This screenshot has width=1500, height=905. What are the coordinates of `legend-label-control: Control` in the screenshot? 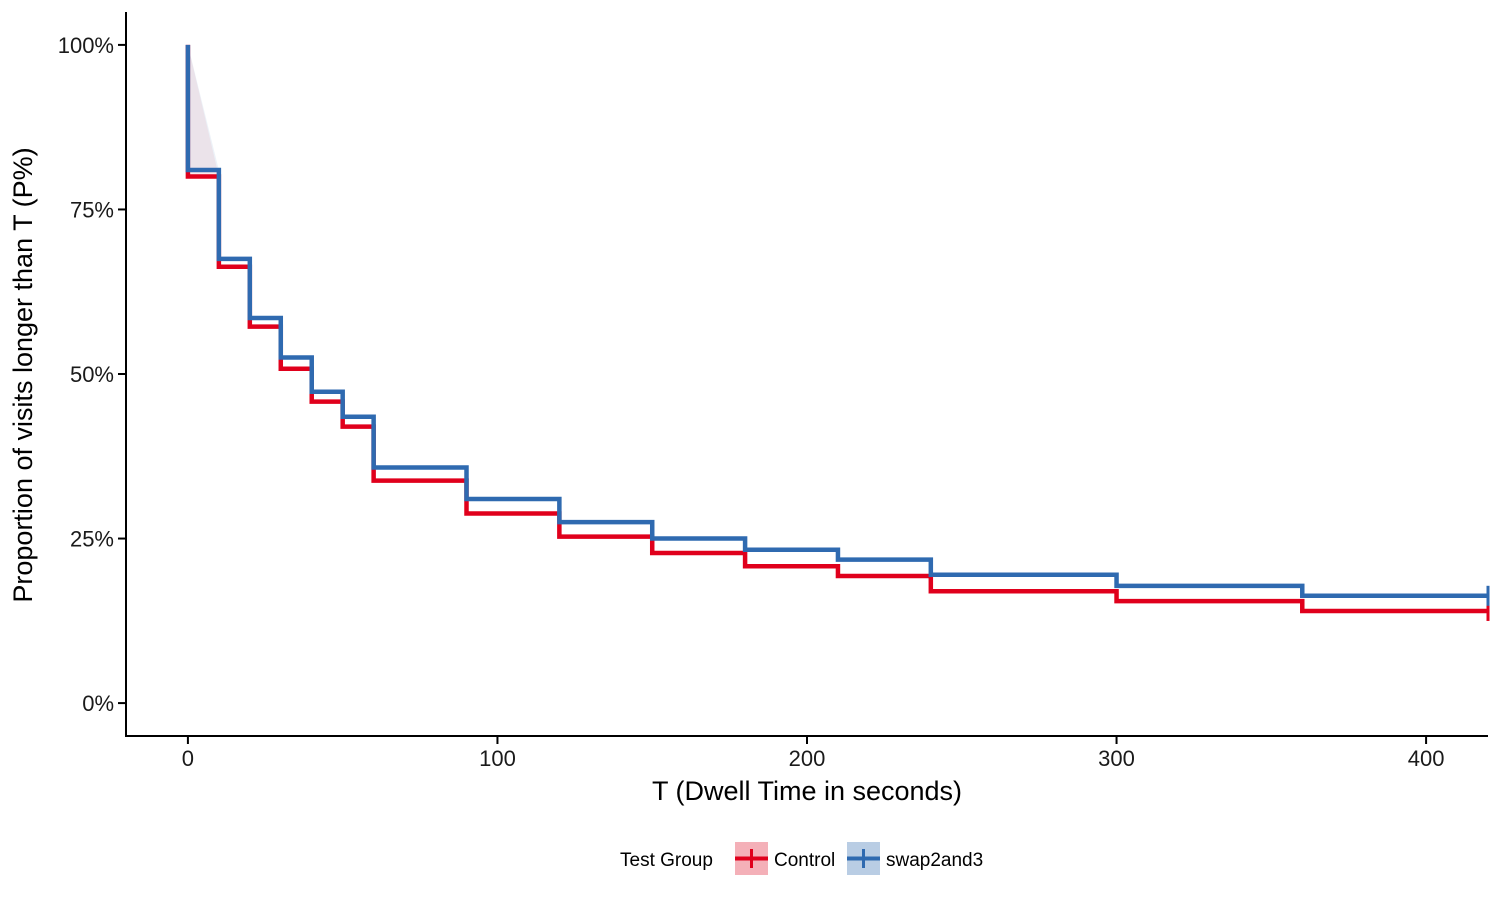 It's located at (804, 860).